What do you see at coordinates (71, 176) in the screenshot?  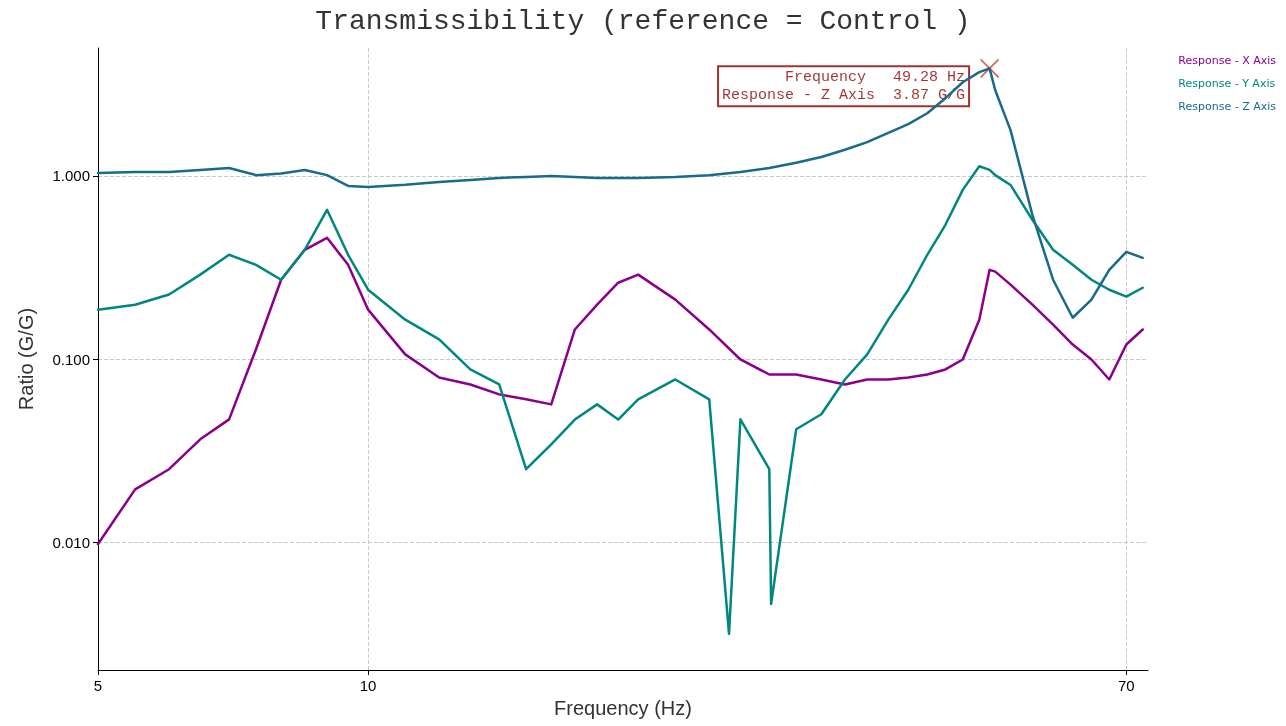 I see `y-tick-label: 1.000` at bounding box center [71, 176].